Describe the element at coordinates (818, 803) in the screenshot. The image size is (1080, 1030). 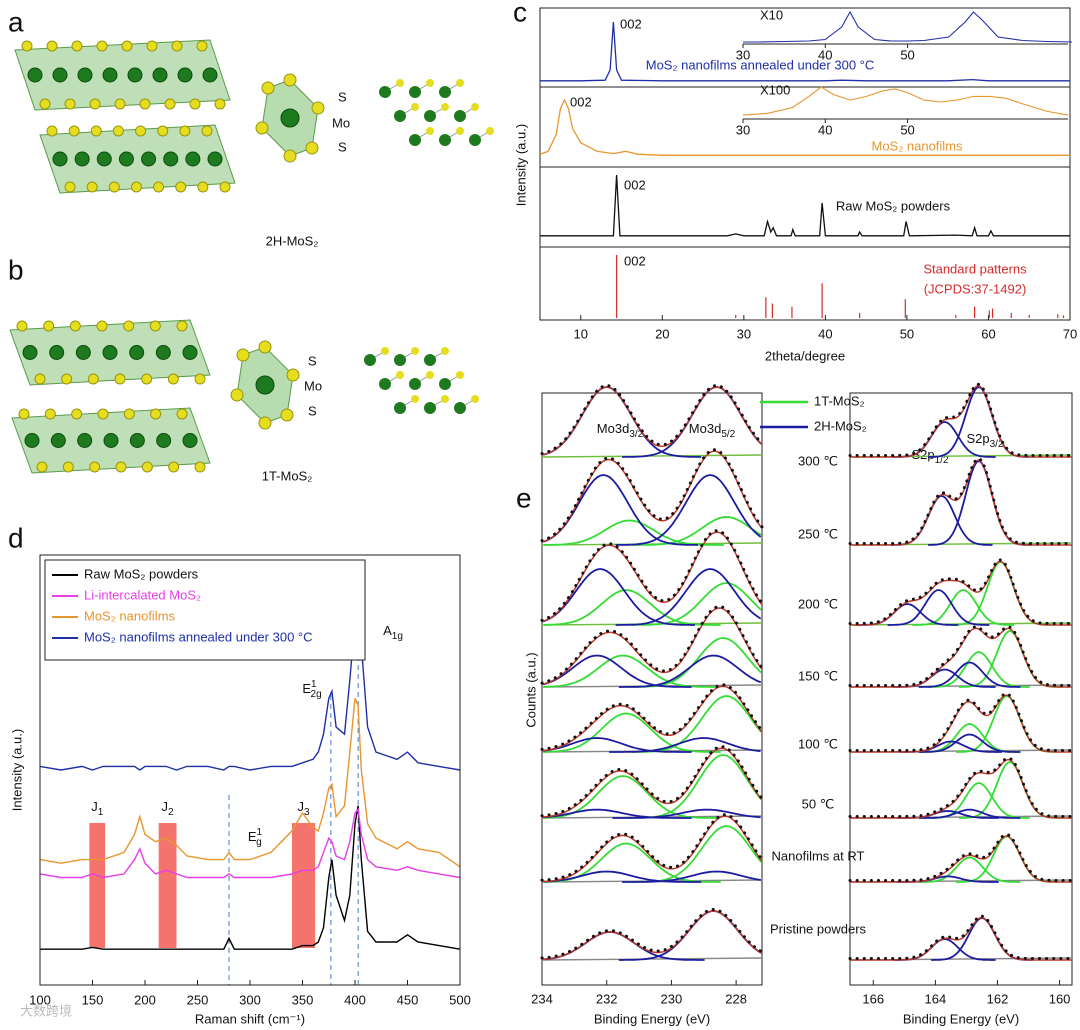
I see `row-label: 50 ℃` at that location.